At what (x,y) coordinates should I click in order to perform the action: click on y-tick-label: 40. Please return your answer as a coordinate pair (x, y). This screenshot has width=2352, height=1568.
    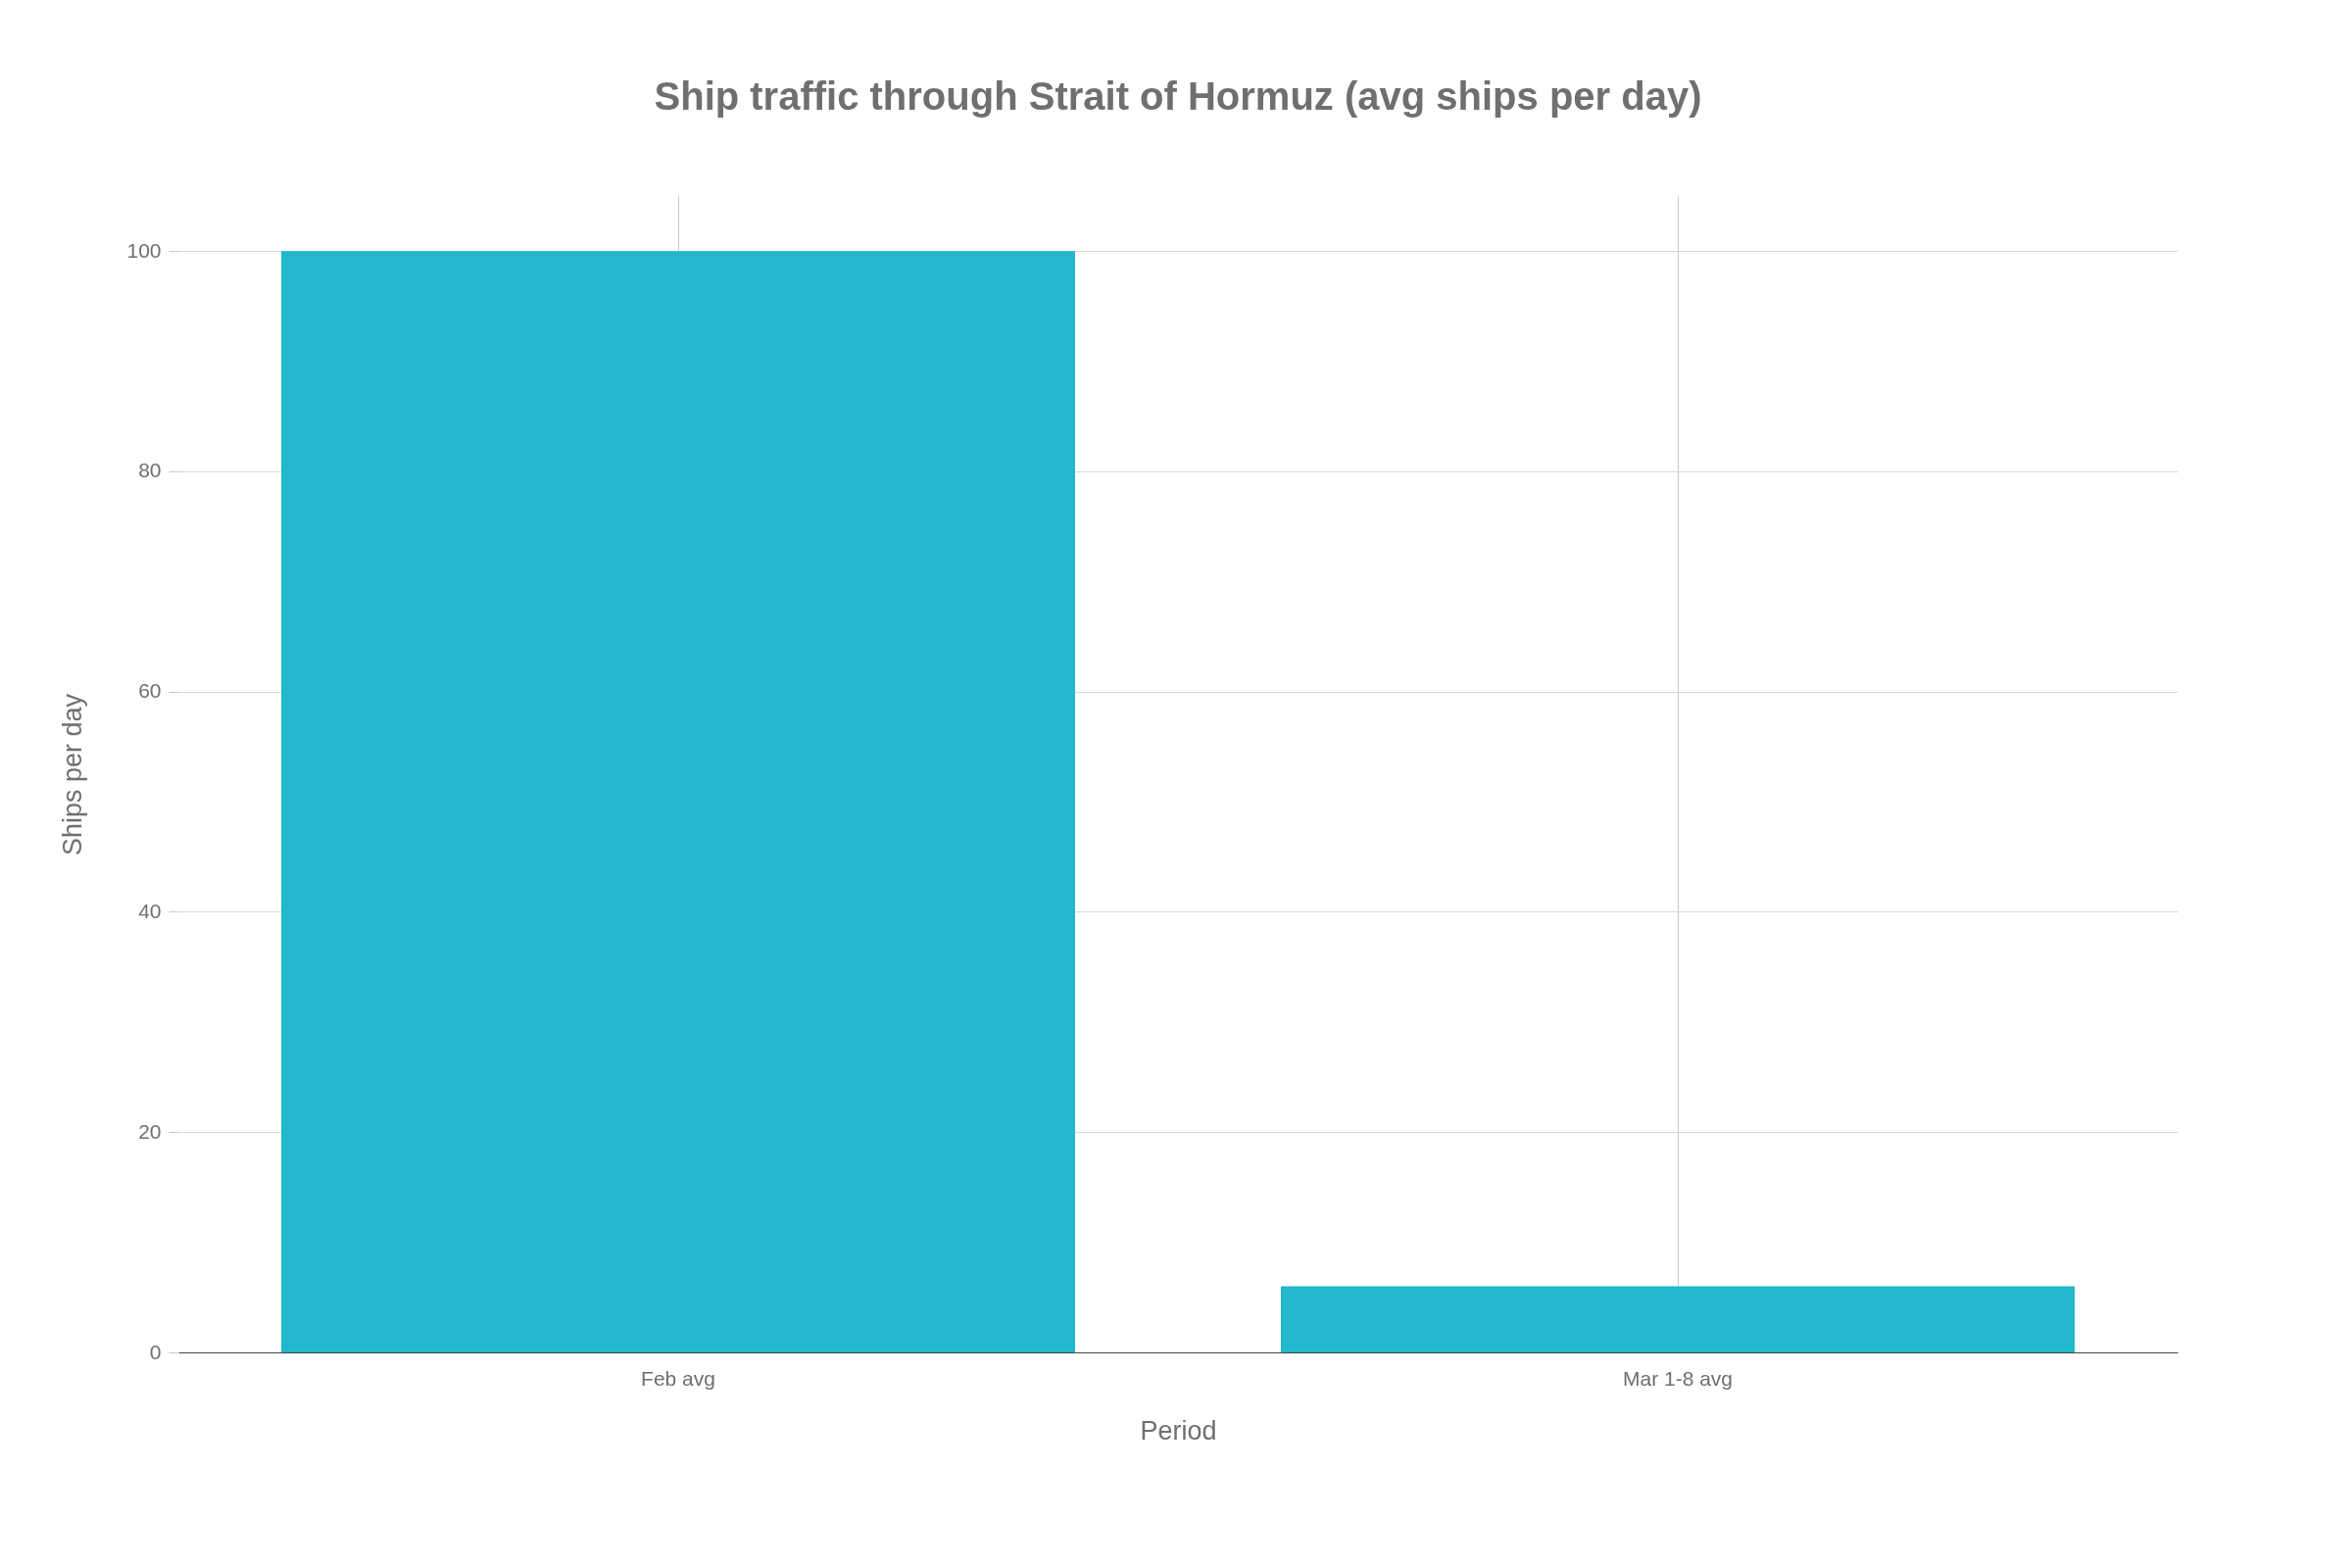
    Looking at the image, I should click on (150, 910).